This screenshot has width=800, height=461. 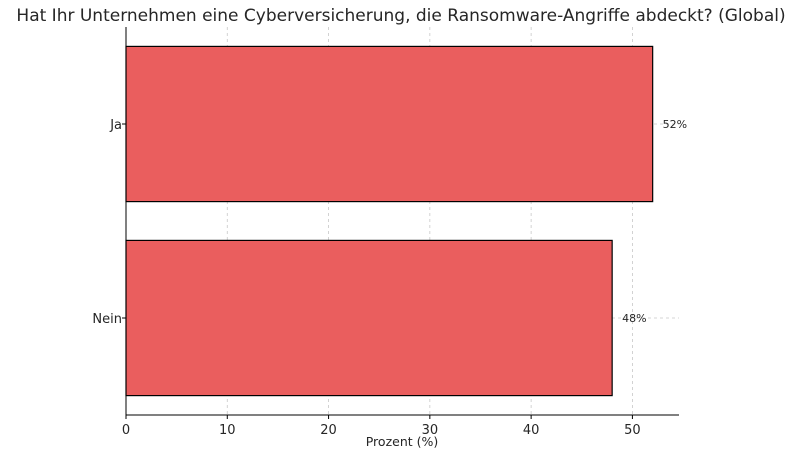 What do you see at coordinates (227, 430) in the screenshot?
I see `x-tick-label: 10` at bounding box center [227, 430].